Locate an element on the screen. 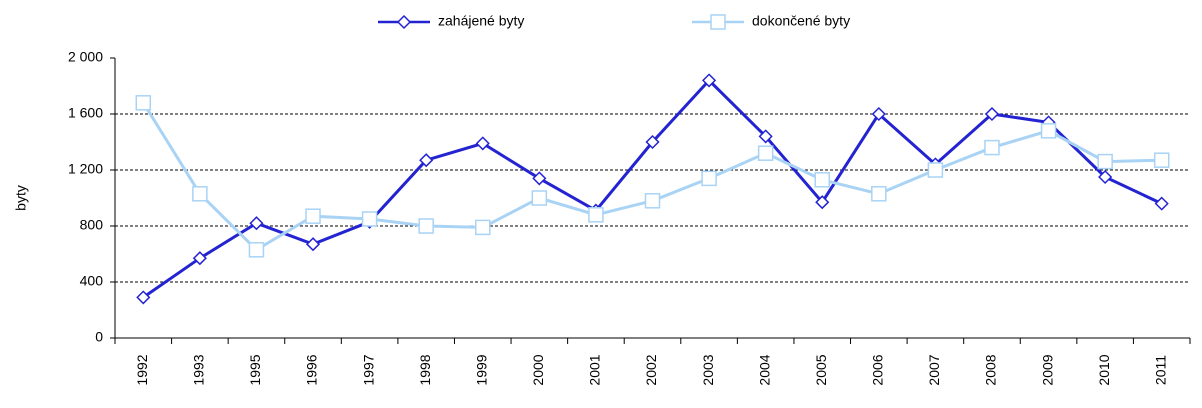 The height and width of the screenshot is (408, 1202). legend-label: dokončené byty is located at coordinates (801, 21).